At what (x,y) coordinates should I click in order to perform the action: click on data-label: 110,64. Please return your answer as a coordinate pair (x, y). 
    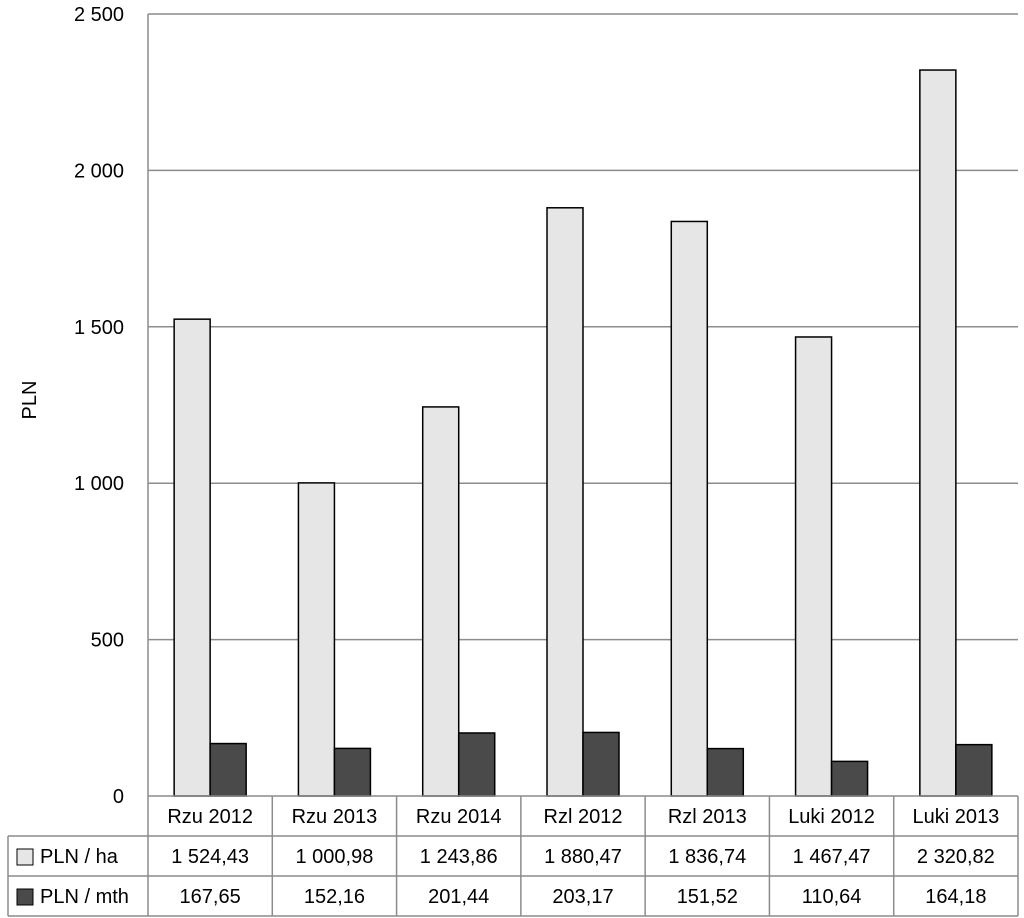
    Looking at the image, I should click on (832, 897).